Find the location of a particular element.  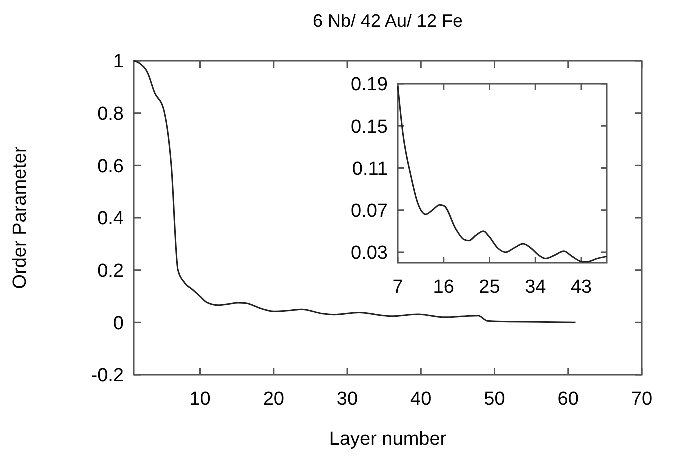

y-tick-label: 0.6 is located at coordinates (111, 167).